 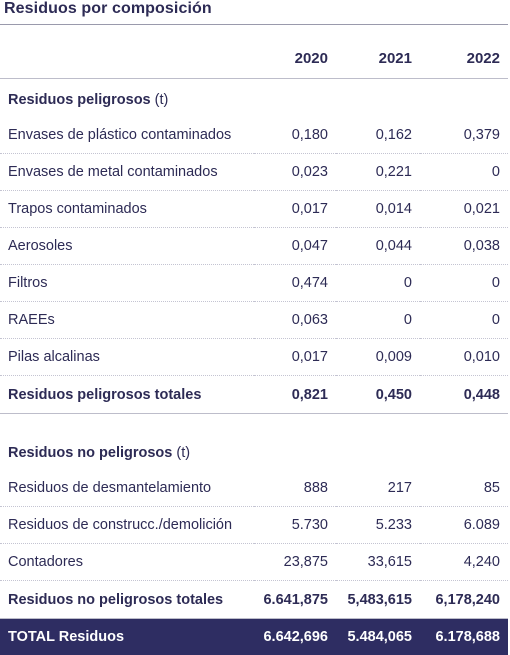 What do you see at coordinates (464, 600) in the screenshot?
I see `subtotal-value: 6,178,240` at bounding box center [464, 600].